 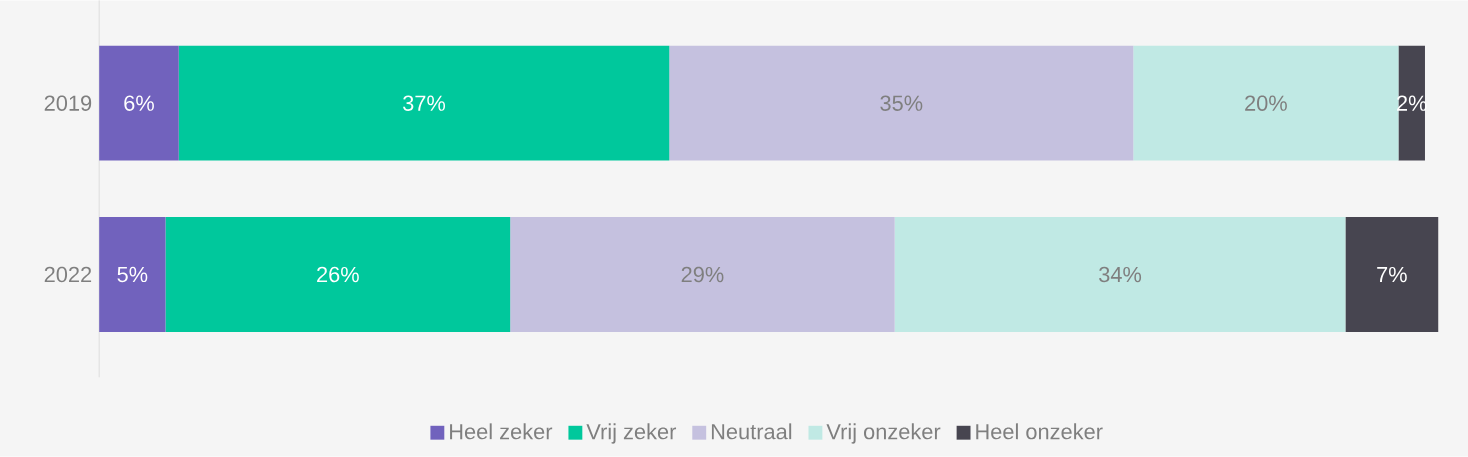 What do you see at coordinates (501, 431) in the screenshot?
I see `legend-label: Heel zeker` at bounding box center [501, 431].